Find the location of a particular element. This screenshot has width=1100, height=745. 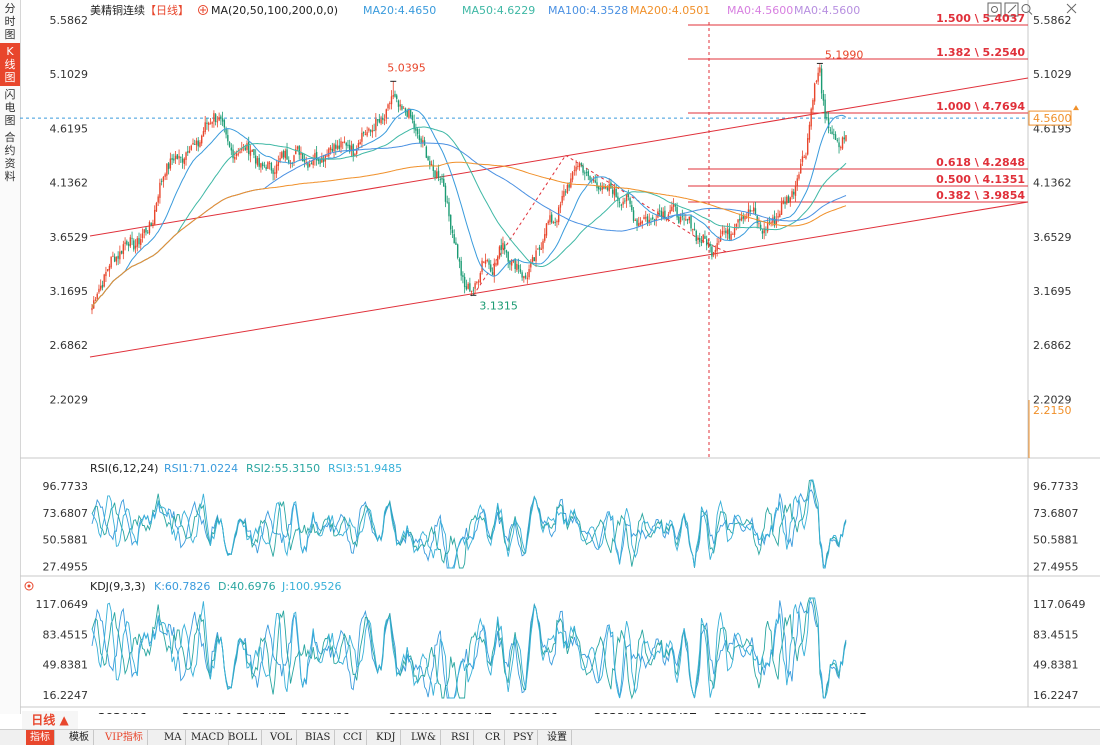

toolbar-btn-14: 设置 is located at coordinates (557, 737).